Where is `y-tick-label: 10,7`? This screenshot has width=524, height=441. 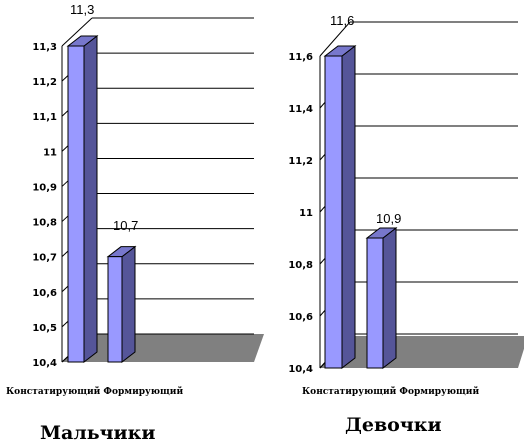
y-tick-label: 10,7 is located at coordinates (44, 258).